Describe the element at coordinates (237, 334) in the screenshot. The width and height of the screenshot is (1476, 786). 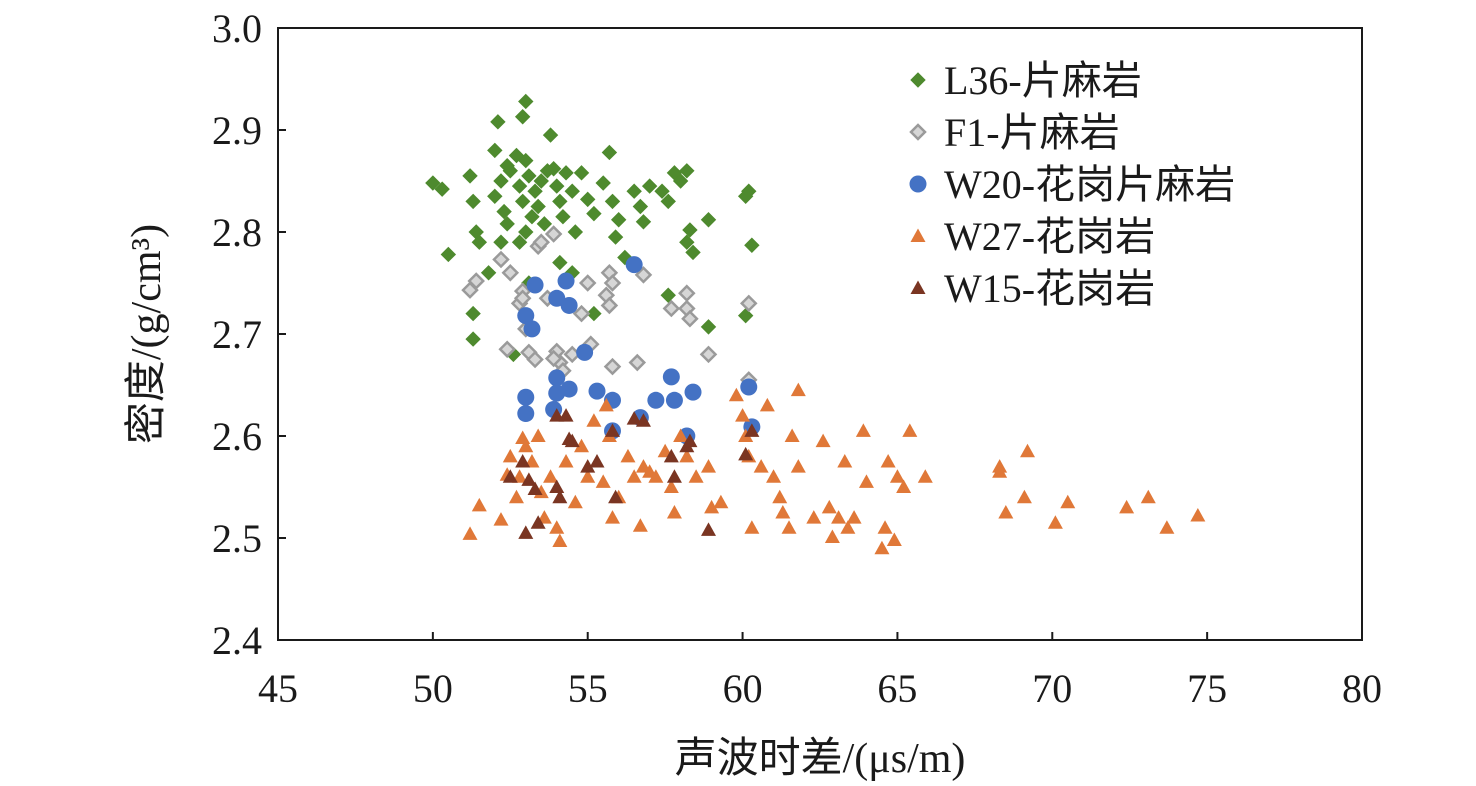
I see `y-tick-label: 2.7` at that location.